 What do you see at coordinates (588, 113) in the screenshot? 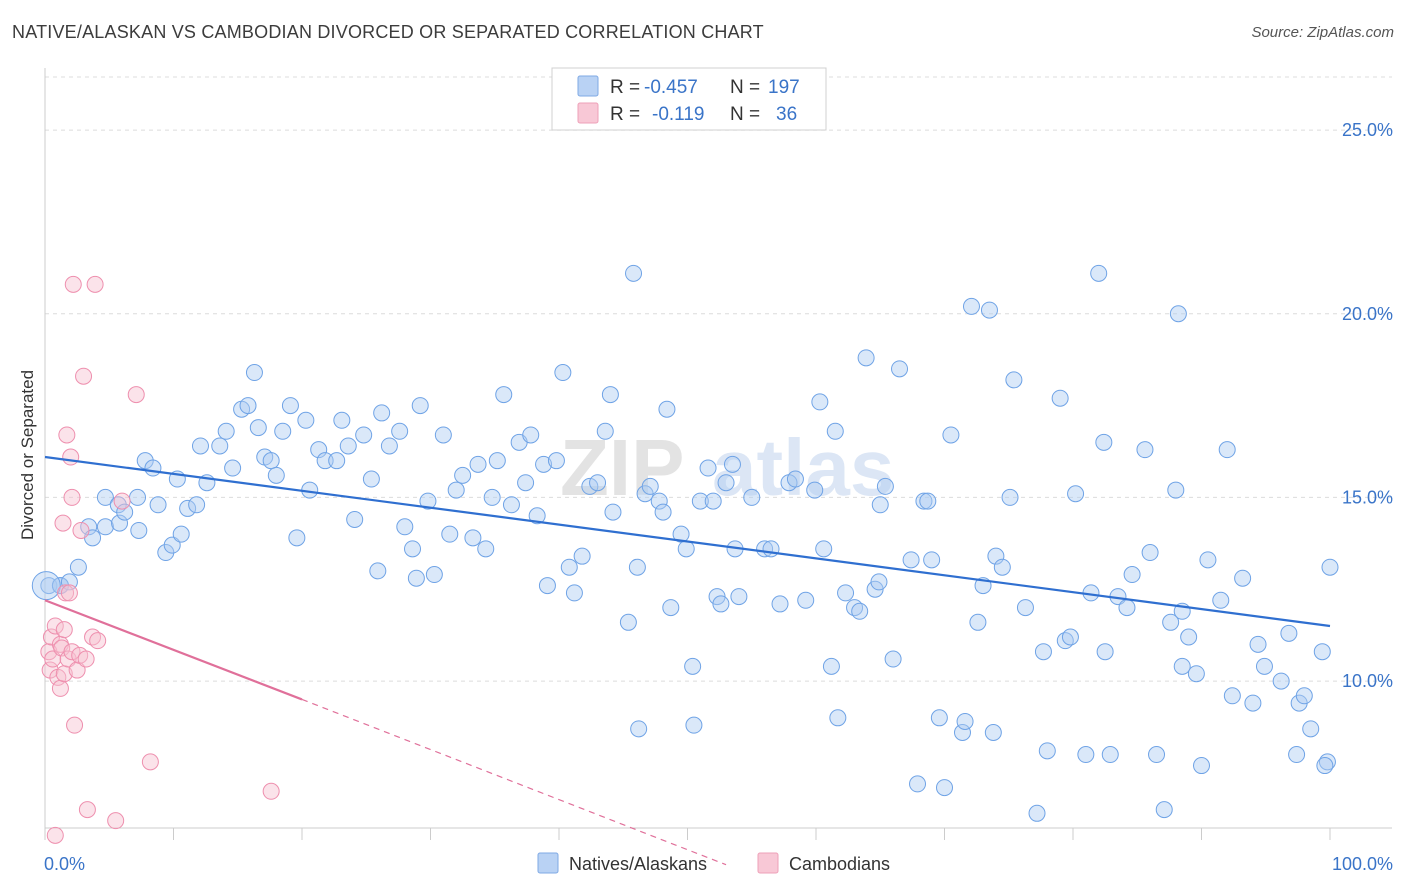
I see `legend-swatch-cambodians` at bounding box center [588, 113].